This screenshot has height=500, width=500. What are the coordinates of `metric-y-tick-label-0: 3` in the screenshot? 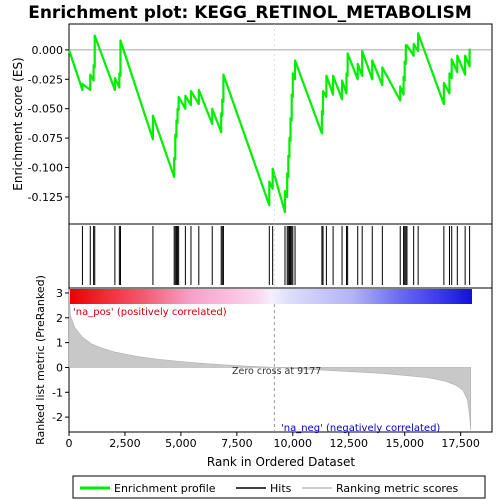 It's located at (59, 293).